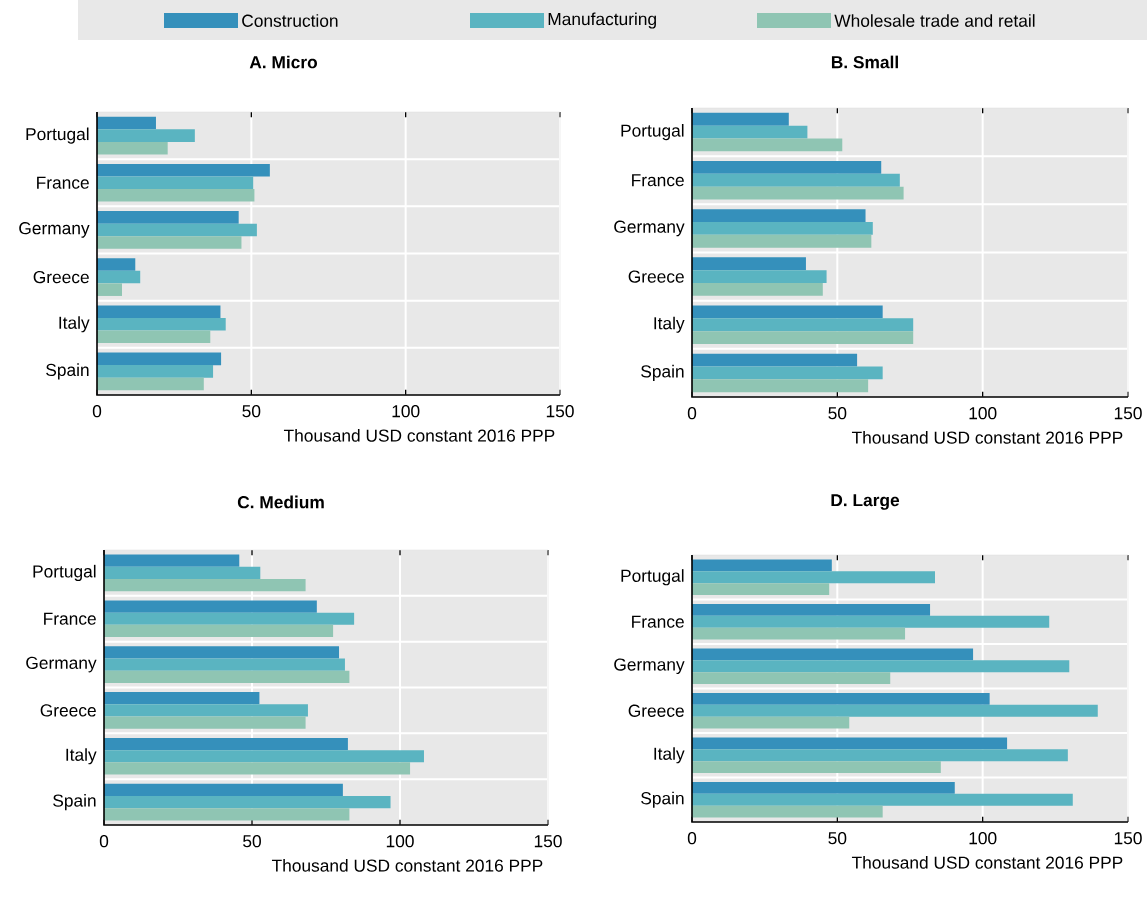 The image size is (1147, 899). I want to click on chart-title: A. Micro, so click(283, 62).